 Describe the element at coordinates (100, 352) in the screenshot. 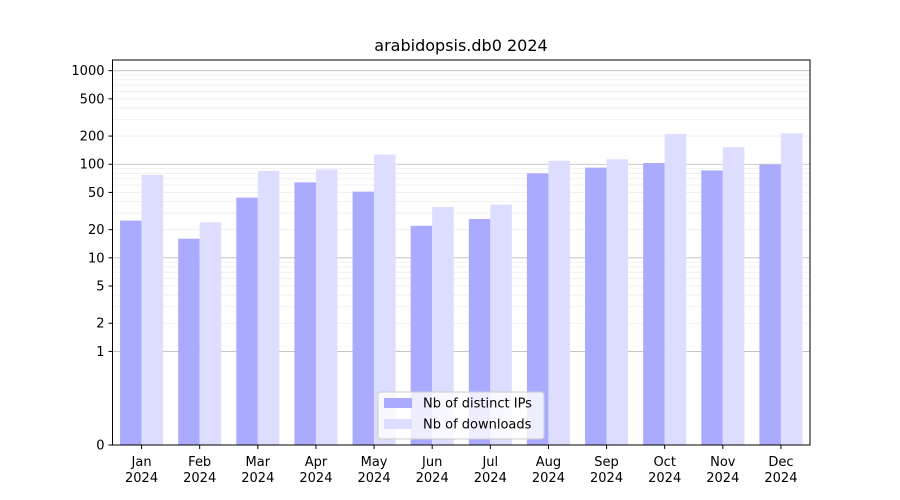

I see `y-tick-label: 1` at that location.